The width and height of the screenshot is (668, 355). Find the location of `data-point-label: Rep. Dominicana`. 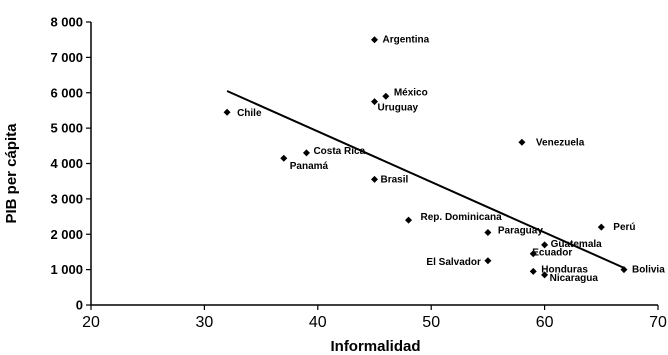

data-point-label: Rep. Dominicana is located at coordinates (462, 217).